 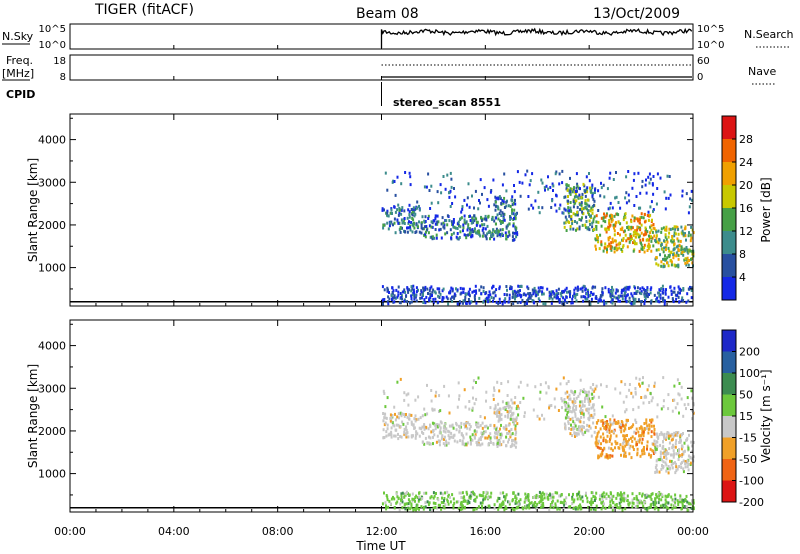 What do you see at coordinates (766, 209) in the screenshot?
I see `power-colorbar-label: Power [dB]` at bounding box center [766, 209].